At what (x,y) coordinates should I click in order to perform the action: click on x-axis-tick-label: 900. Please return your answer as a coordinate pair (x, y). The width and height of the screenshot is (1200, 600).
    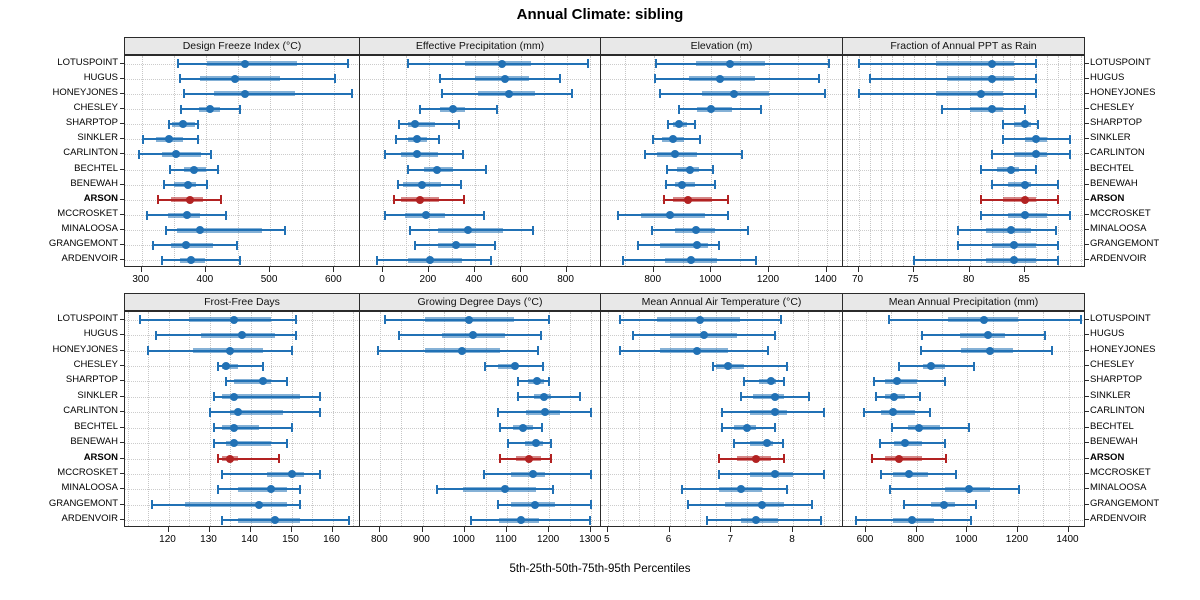
    Looking at the image, I should click on (421, 539).